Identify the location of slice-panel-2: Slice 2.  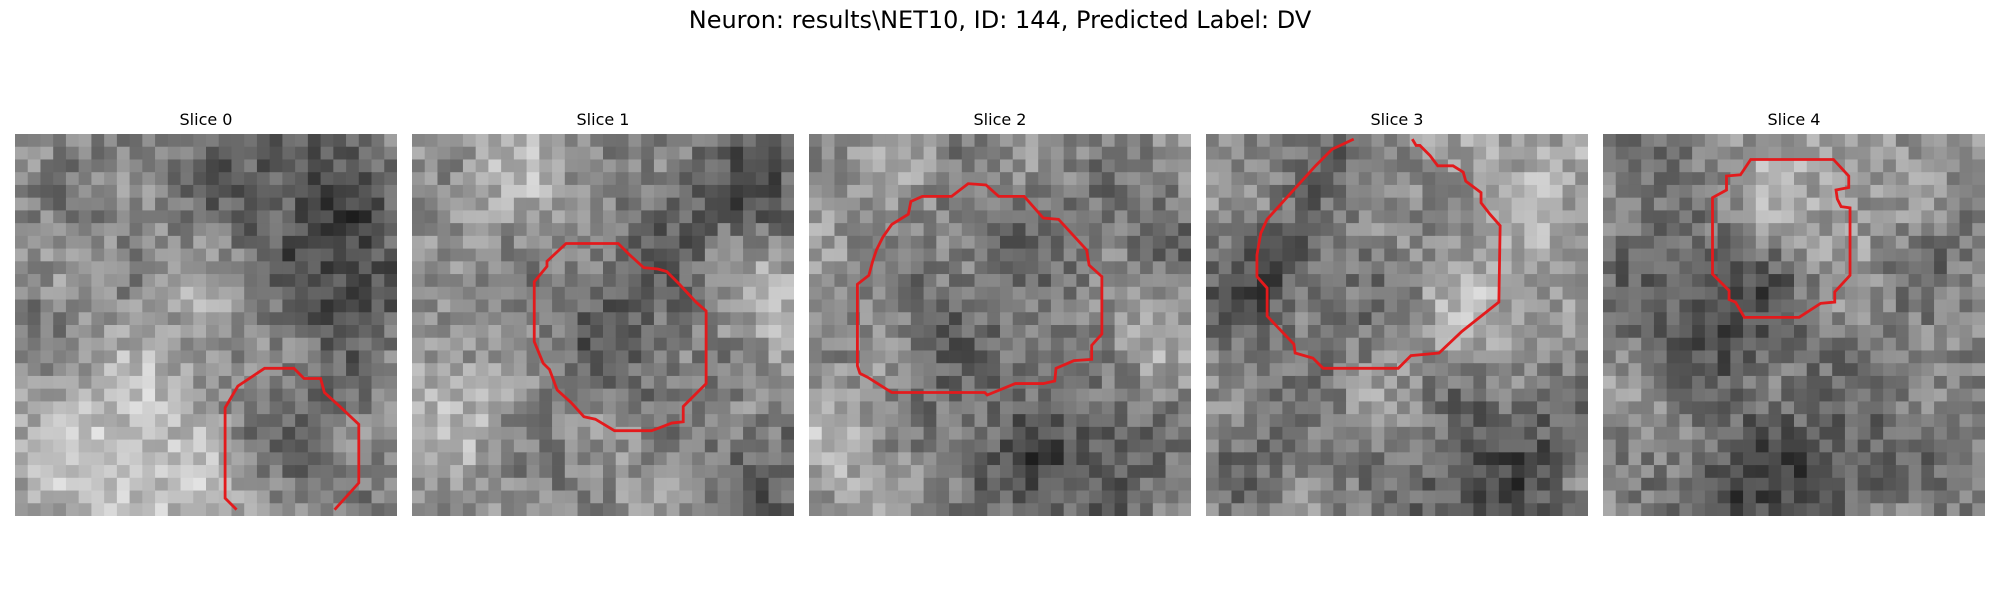
(1000, 312).